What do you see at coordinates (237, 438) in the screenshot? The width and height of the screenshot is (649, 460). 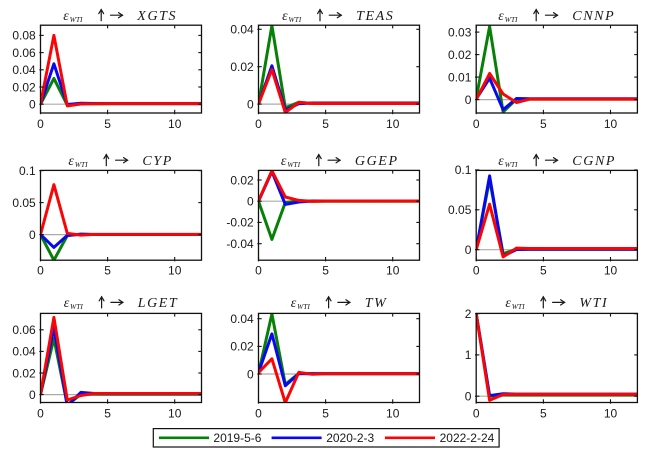 I see `svg-text: 2019-5-6` at bounding box center [237, 438].